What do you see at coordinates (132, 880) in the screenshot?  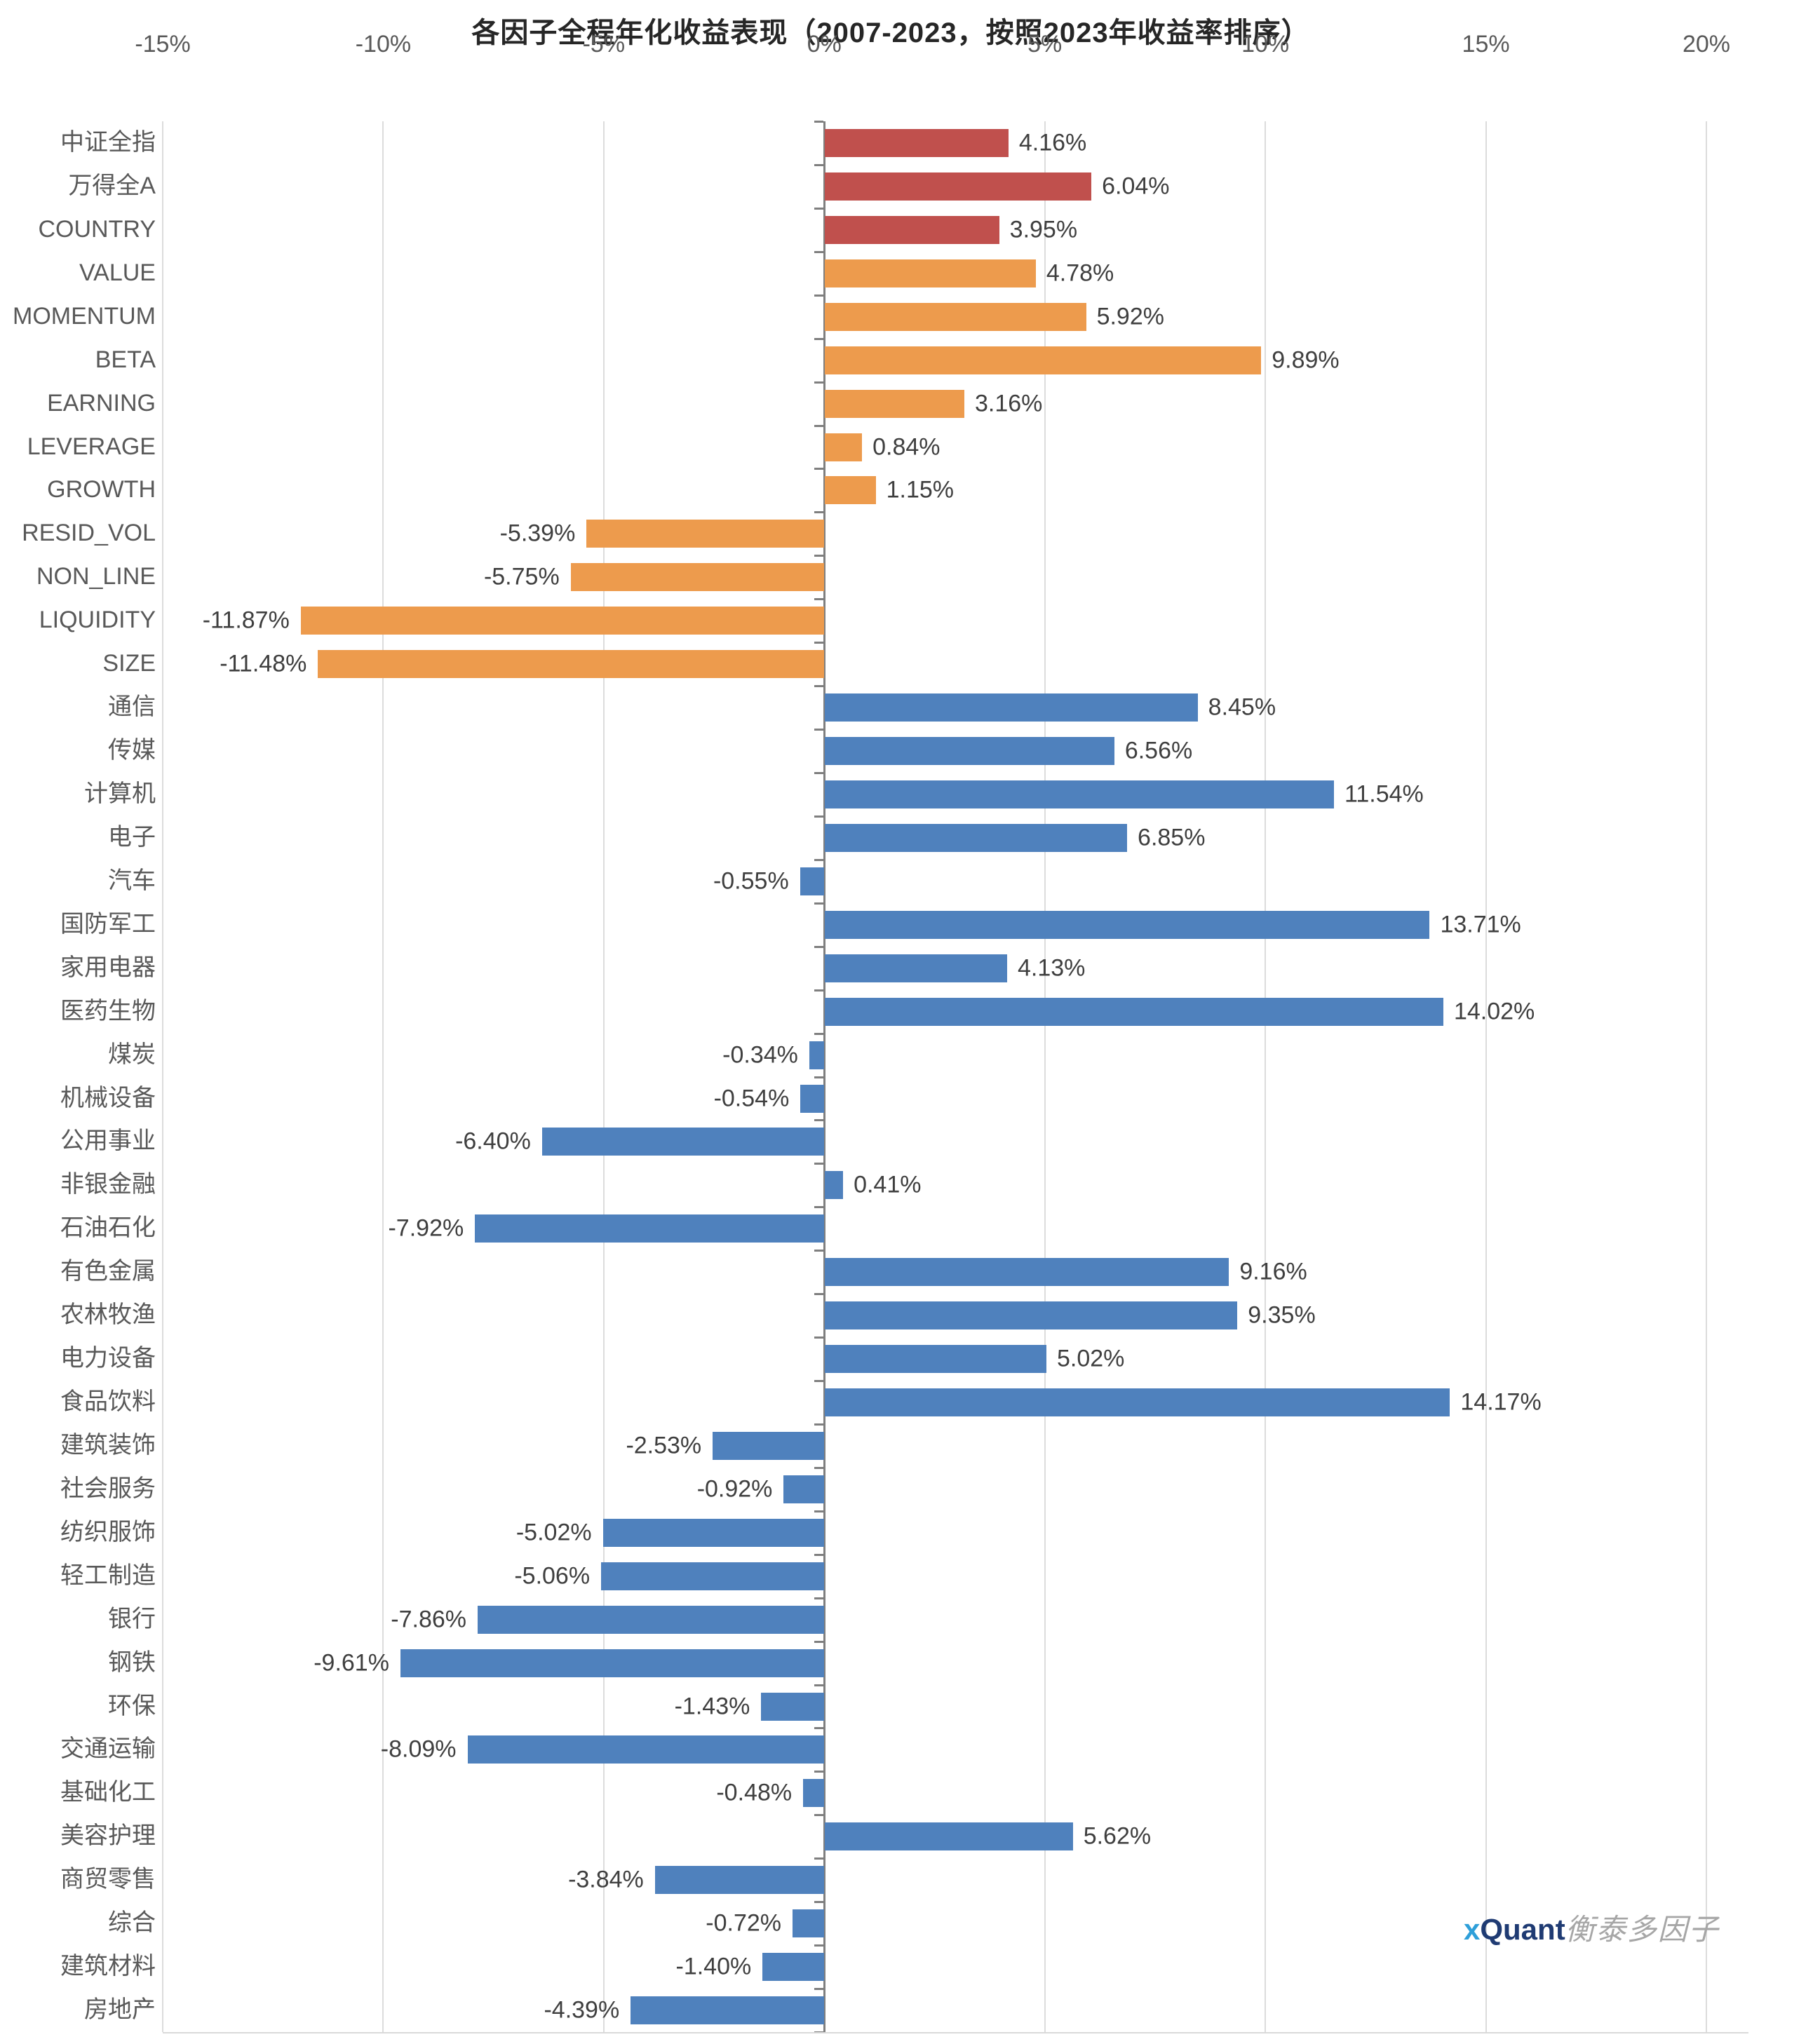 I see `category-label: 汽车` at bounding box center [132, 880].